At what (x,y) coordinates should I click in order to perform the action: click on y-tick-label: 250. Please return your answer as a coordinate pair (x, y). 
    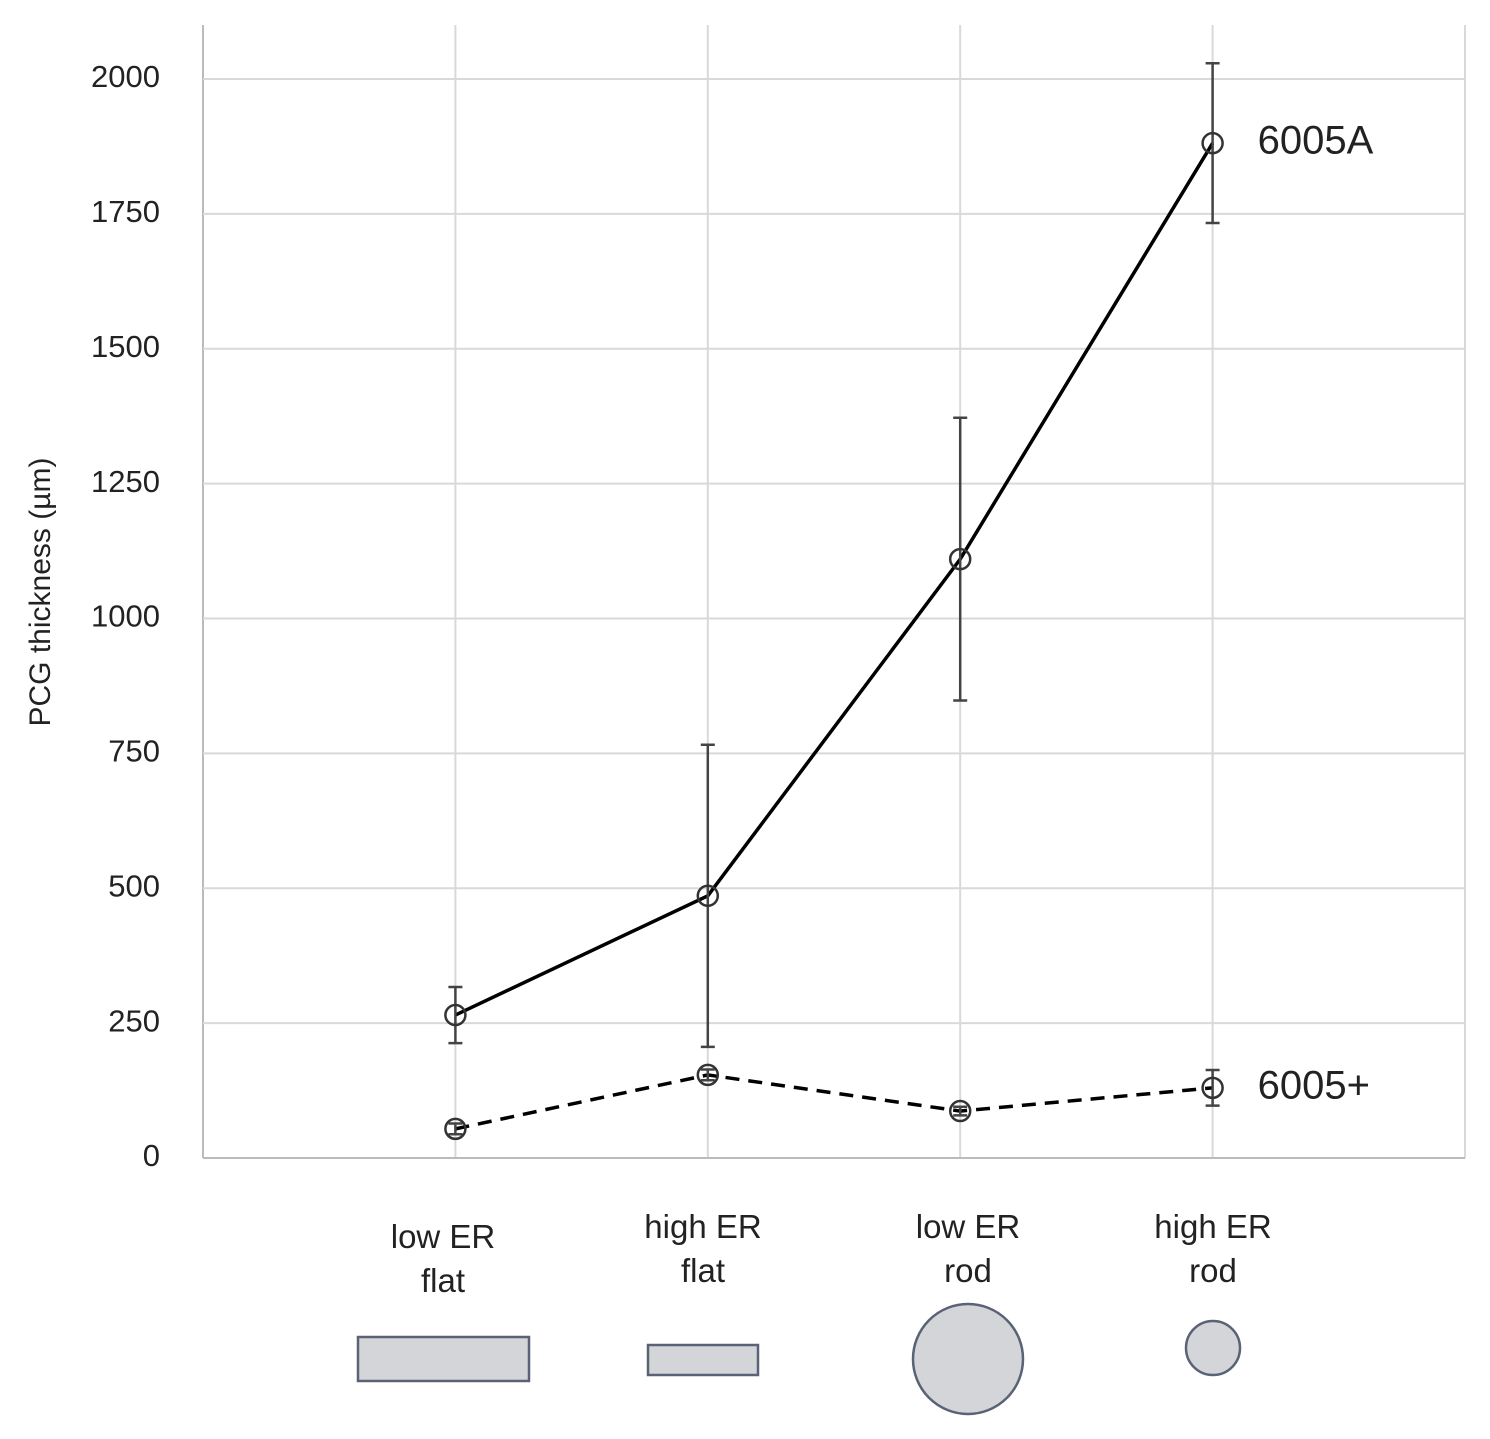
    Looking at the image, I should click on (134, 1020).